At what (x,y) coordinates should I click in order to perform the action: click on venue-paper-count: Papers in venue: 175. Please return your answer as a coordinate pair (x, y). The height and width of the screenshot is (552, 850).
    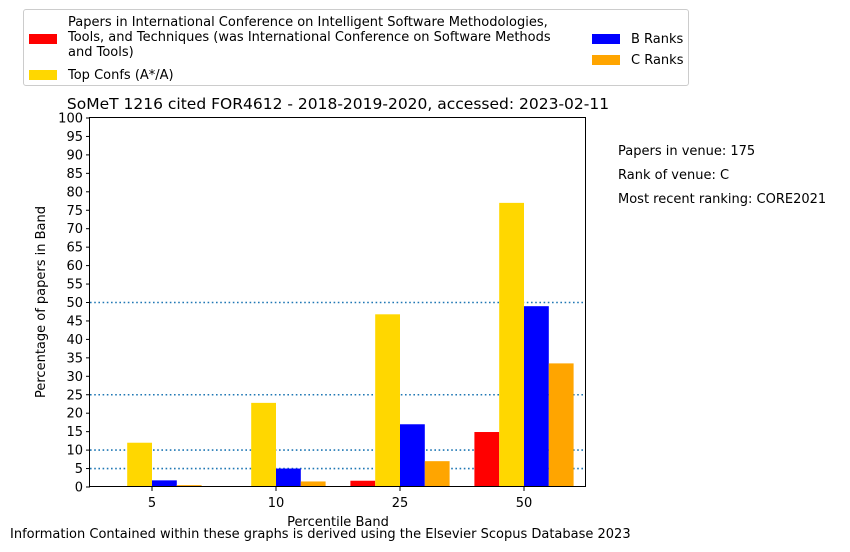
    Looking at the image, I should click on (687, 151).